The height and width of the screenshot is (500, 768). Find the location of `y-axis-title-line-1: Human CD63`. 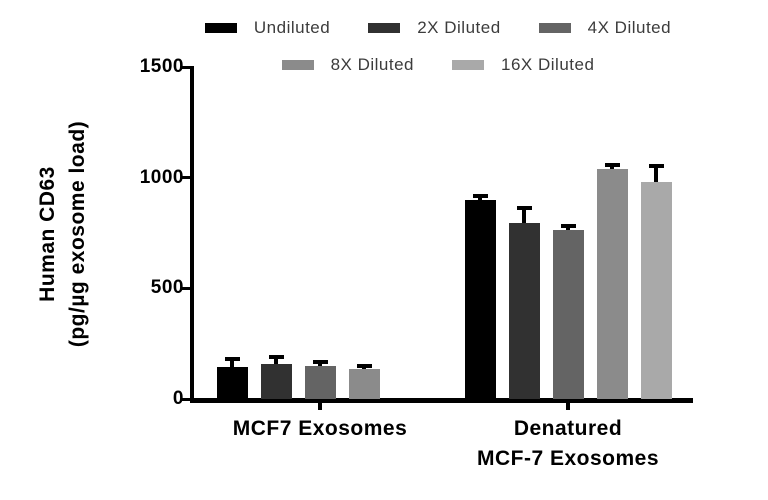

y-axis-title-line-1: Human CD63 is located at coordinates (47, 234).